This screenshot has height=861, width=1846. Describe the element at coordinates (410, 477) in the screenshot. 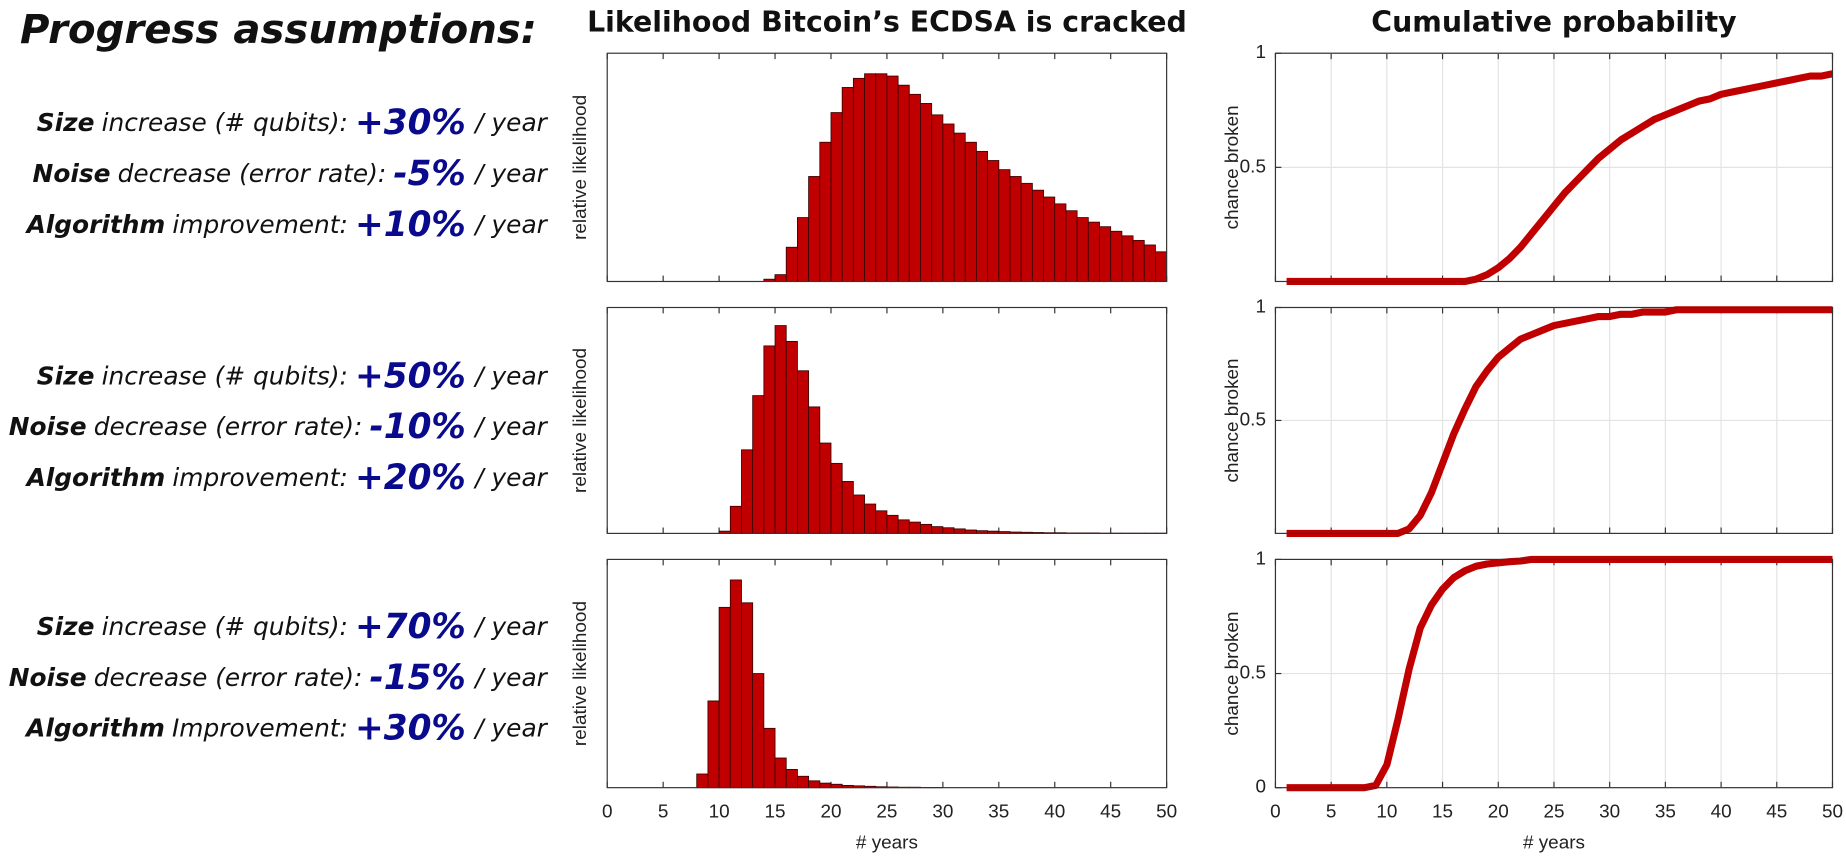

I see `rate: +20%` at that location.